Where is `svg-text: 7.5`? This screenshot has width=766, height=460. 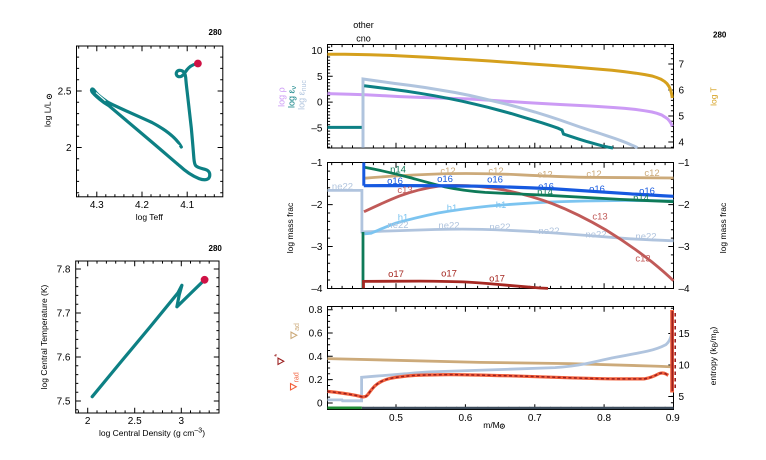 svg-text: 7.5 is located at coordinates (64, 402).